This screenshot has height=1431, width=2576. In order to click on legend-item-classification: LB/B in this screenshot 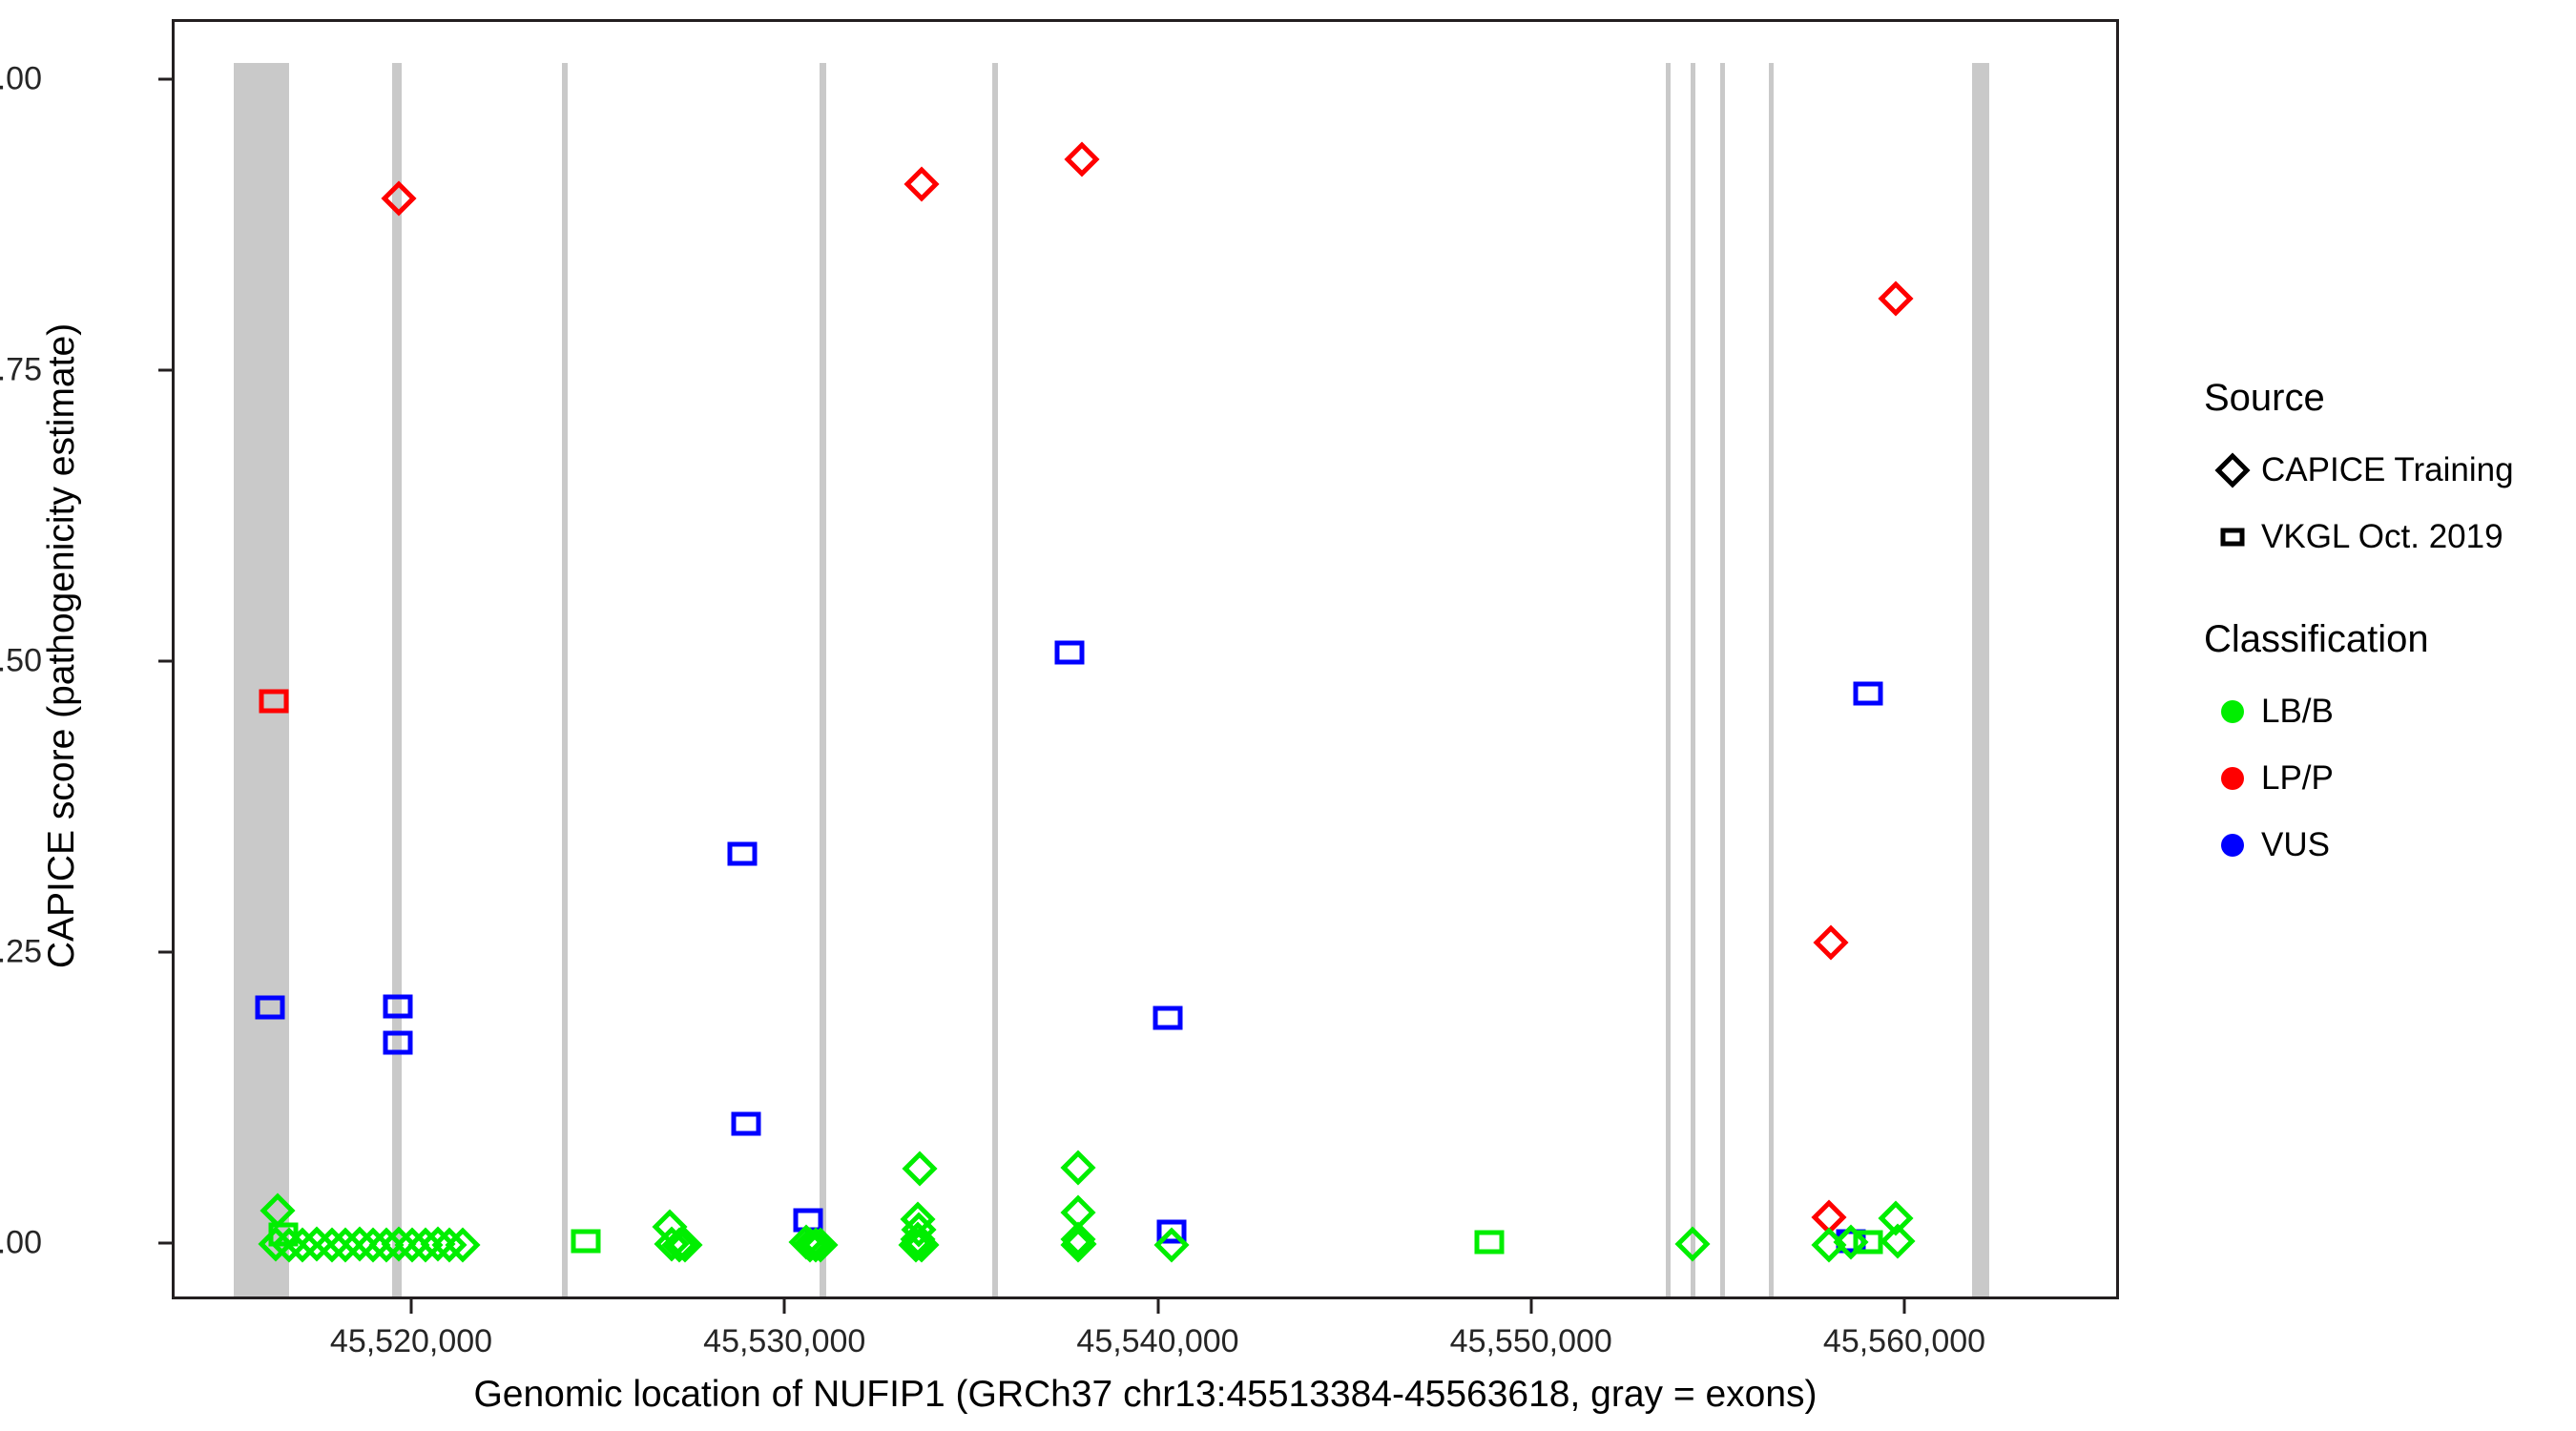, I will do `click(2385, 711)`.